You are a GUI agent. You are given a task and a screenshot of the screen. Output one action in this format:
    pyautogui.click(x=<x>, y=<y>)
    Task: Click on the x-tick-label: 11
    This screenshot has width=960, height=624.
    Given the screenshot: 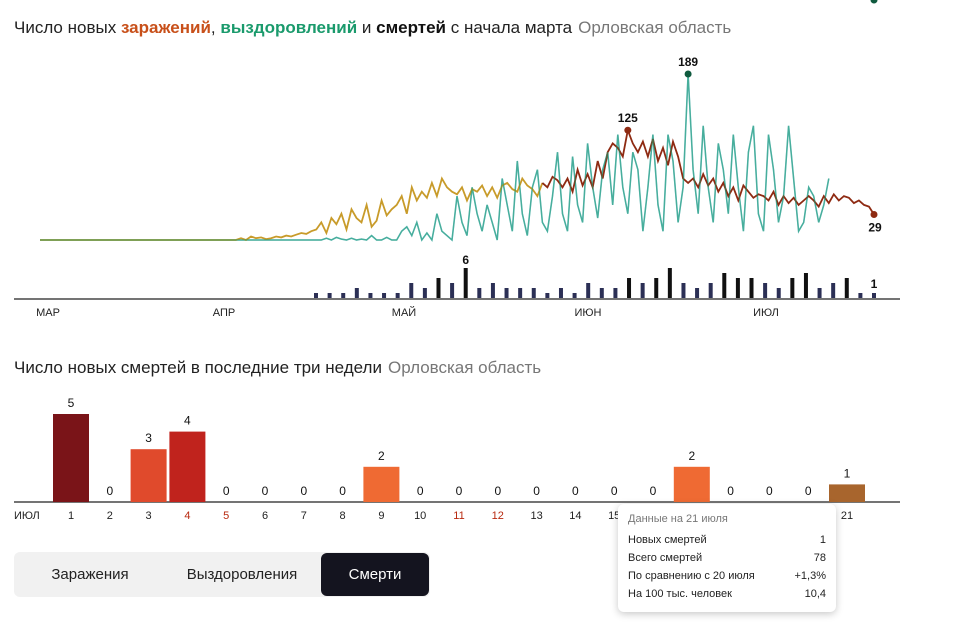 What is the action you would take?
    pyautogui.click(x=458, y=516)
    